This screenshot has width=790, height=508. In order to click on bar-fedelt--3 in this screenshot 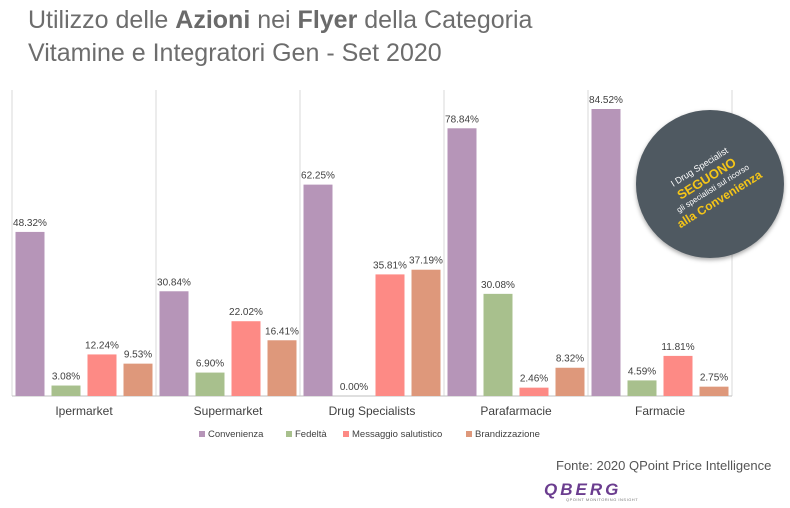, I will do `click(498, 344)`.